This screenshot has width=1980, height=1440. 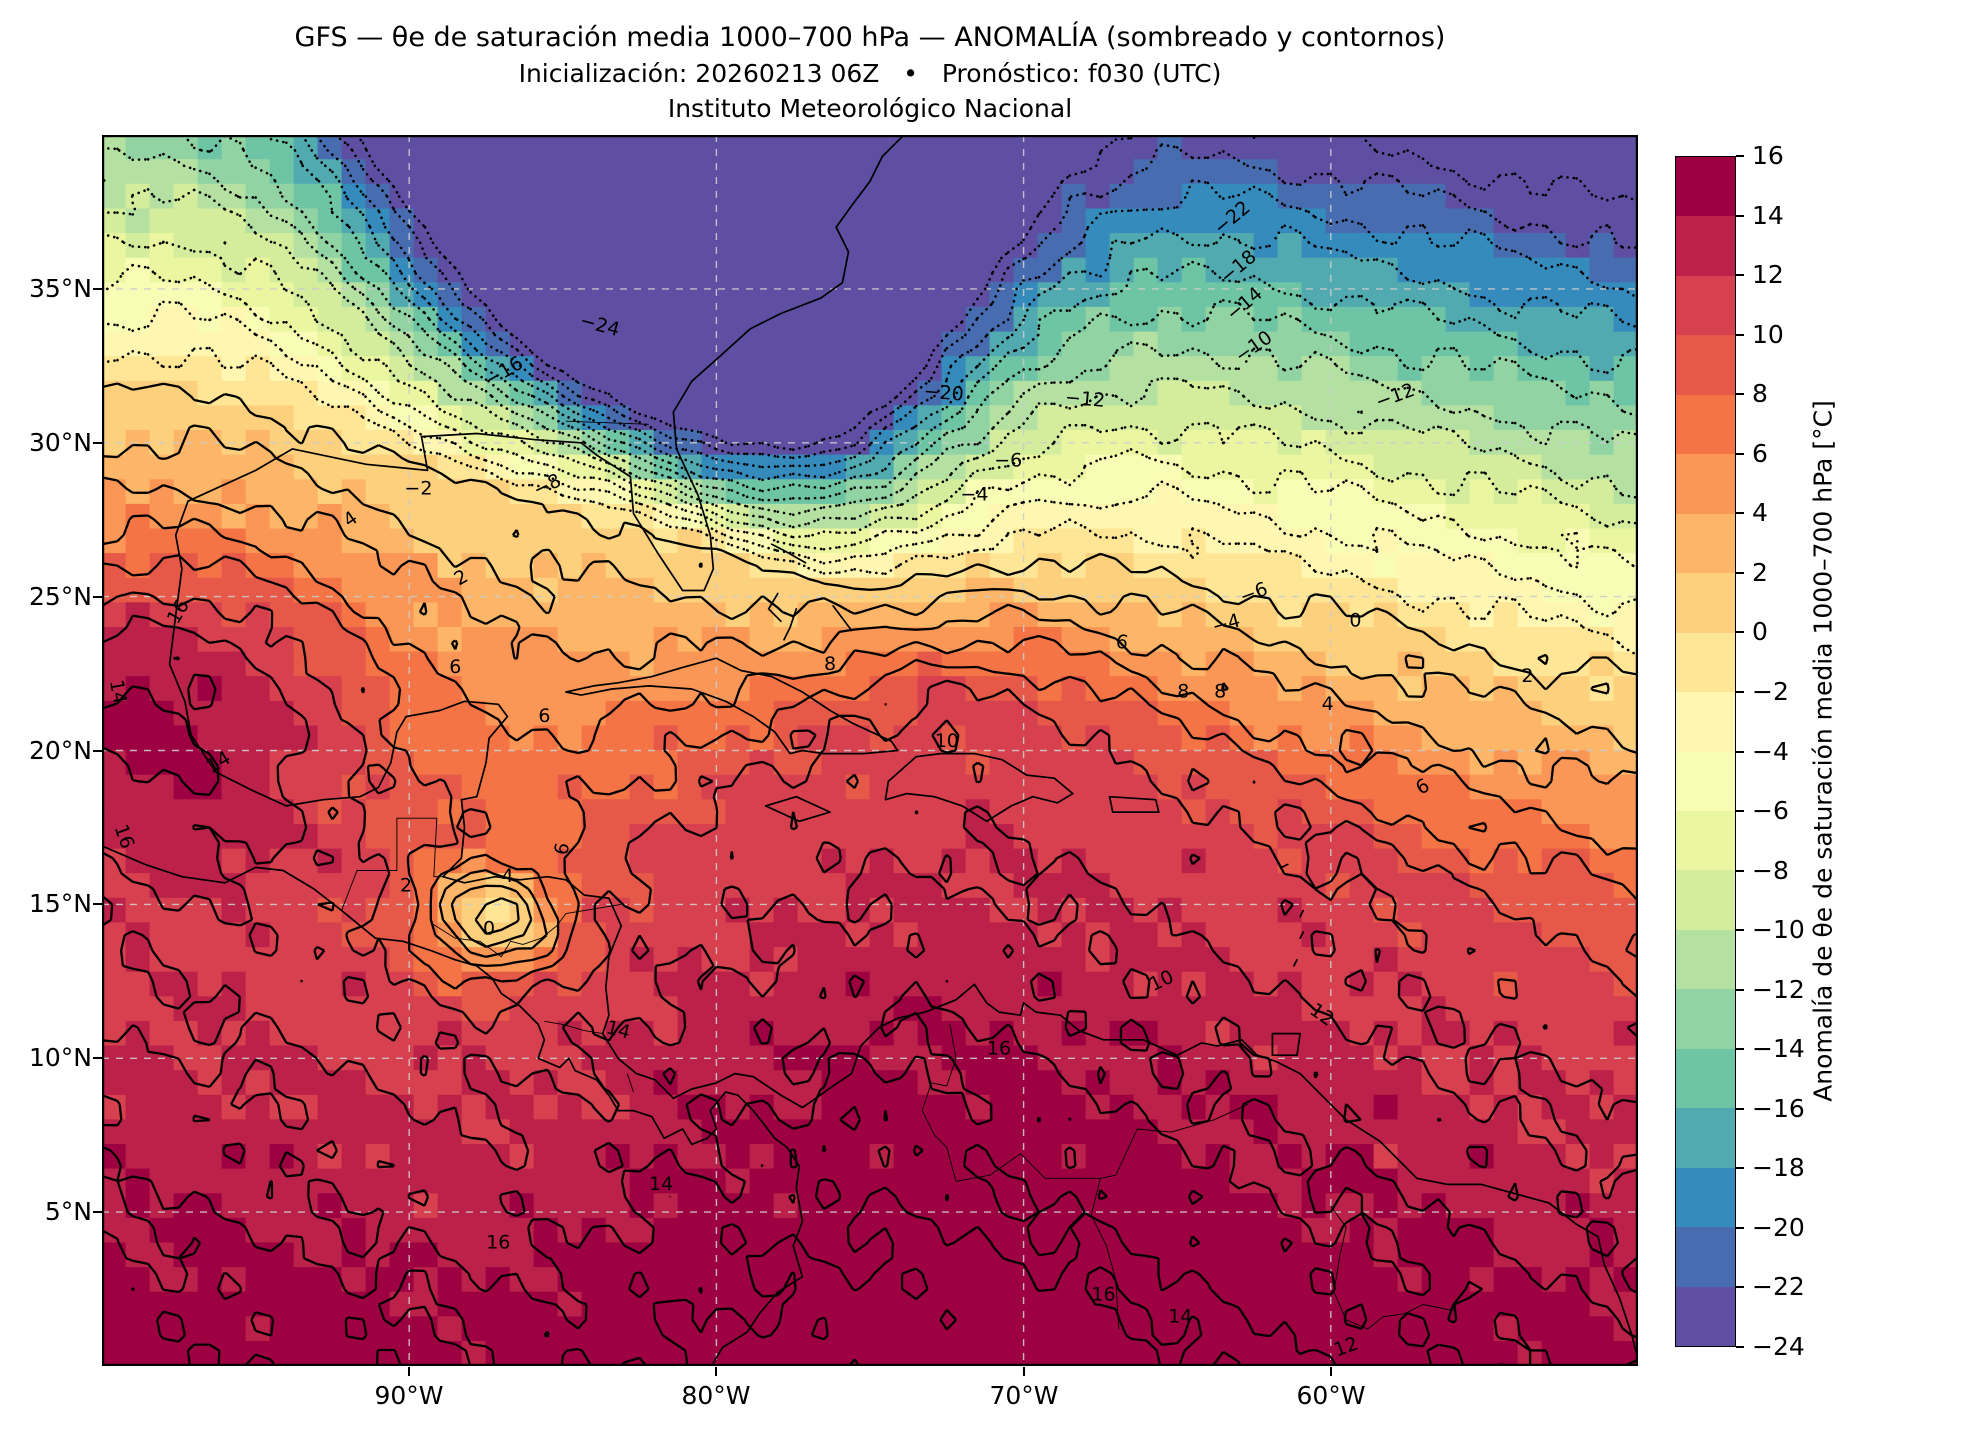 I want to click on colorbar-tick-label: 6, so click(x=1760, y=453).